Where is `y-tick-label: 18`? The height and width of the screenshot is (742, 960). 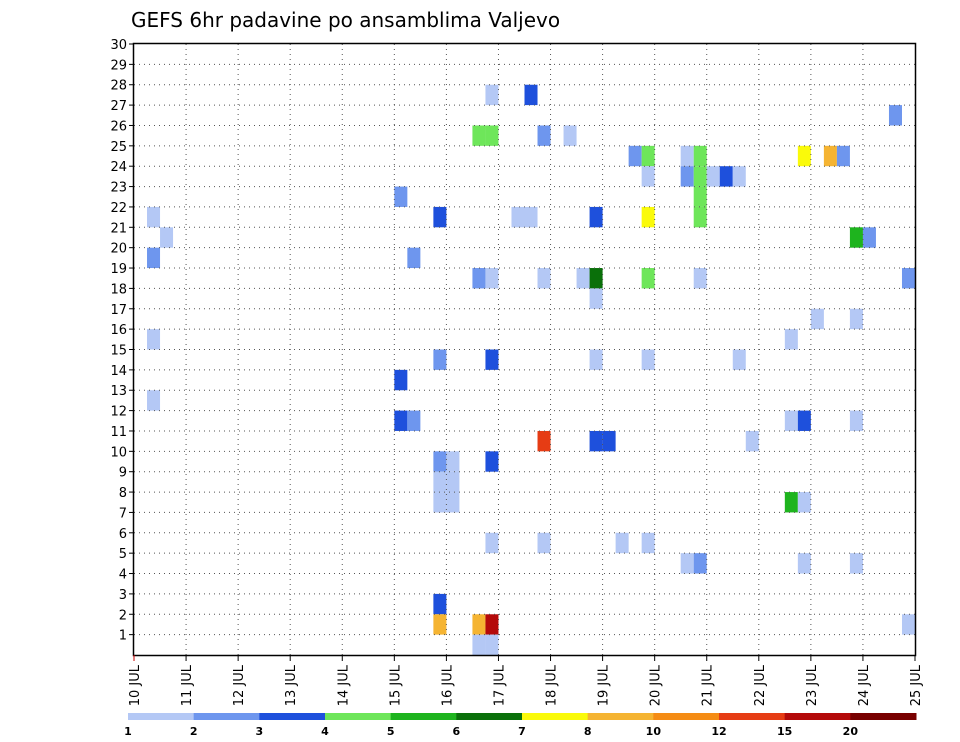 y-tick-label: 18 is located at coordinates (118, 289).